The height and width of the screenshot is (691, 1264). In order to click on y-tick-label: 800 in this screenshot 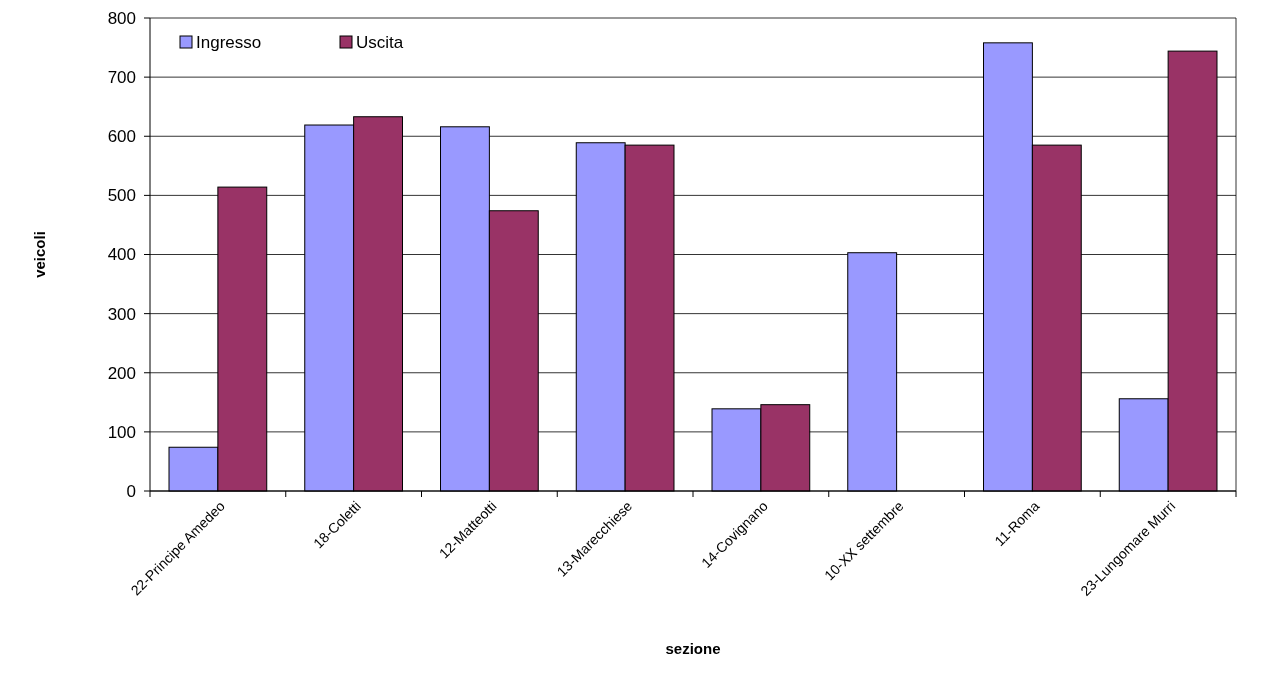, I will do `click(121, 18)`.